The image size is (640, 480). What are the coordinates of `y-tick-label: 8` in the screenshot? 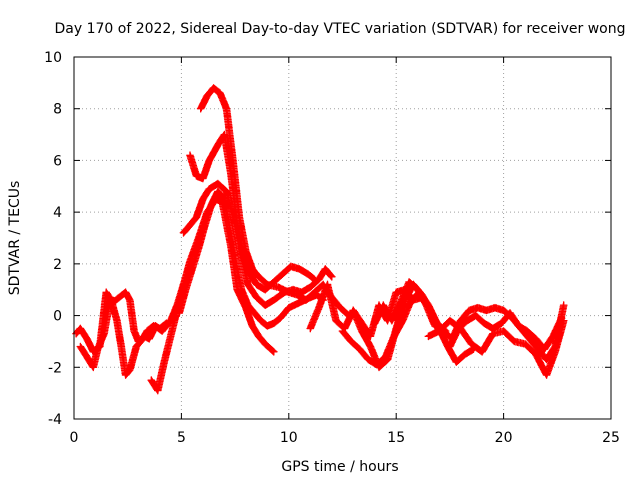 It's located at (57, 110).